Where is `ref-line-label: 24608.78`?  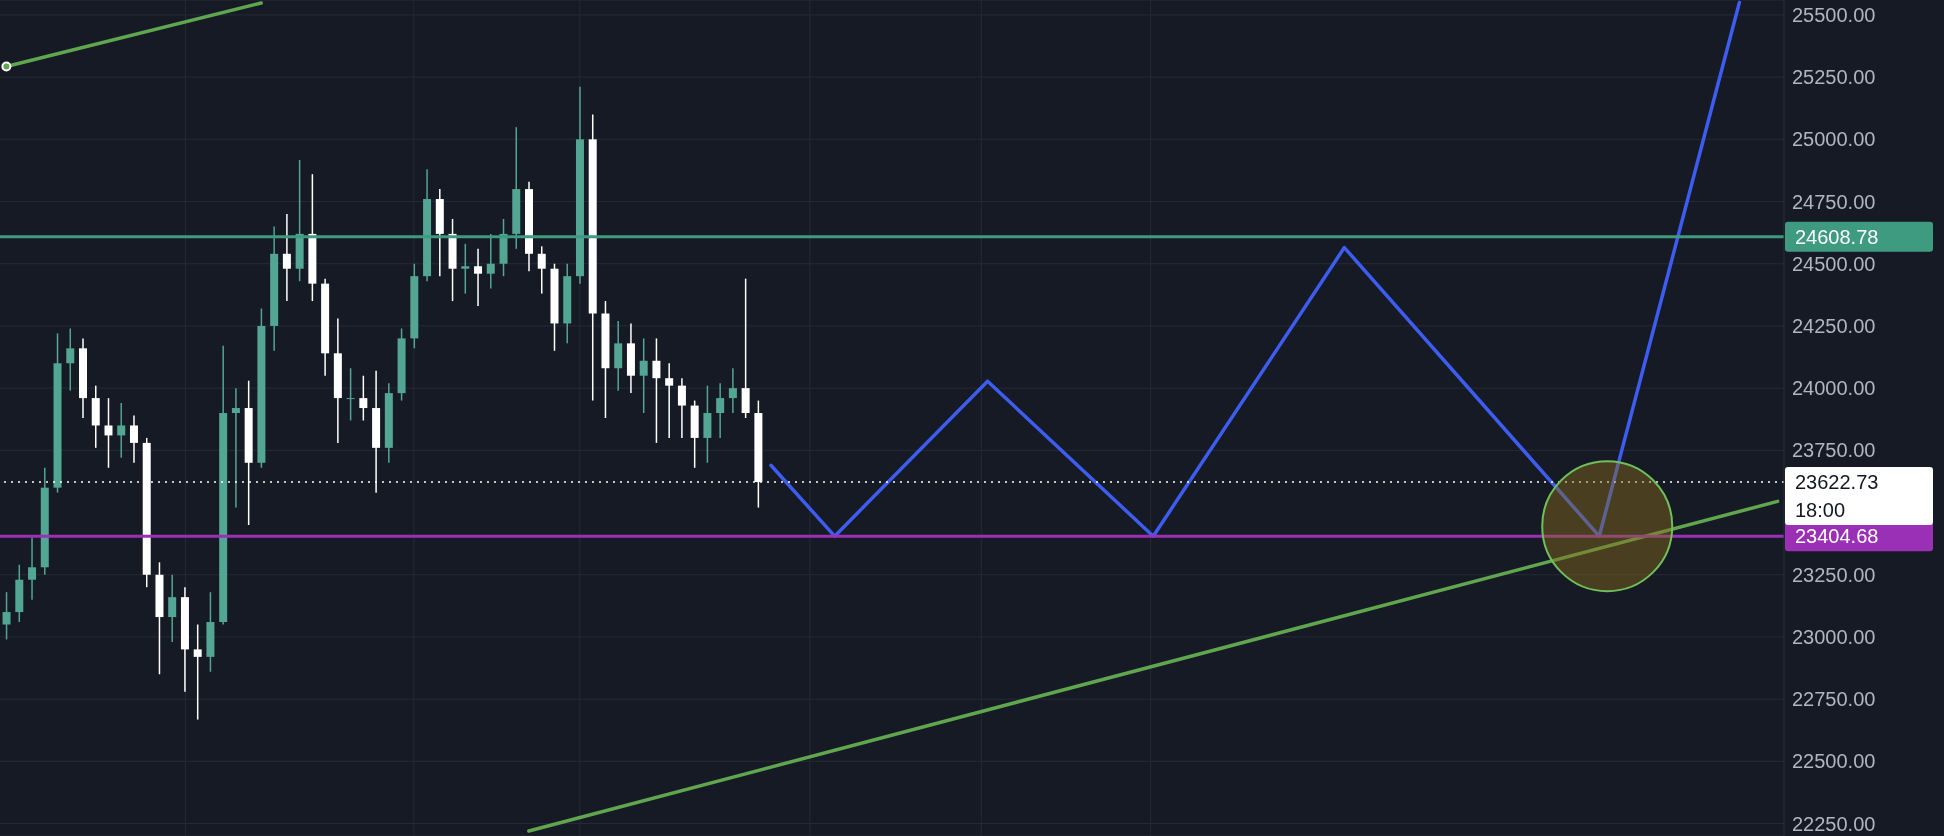
ref-line-label: 24608.78 is located at coordinates (1837, 236).